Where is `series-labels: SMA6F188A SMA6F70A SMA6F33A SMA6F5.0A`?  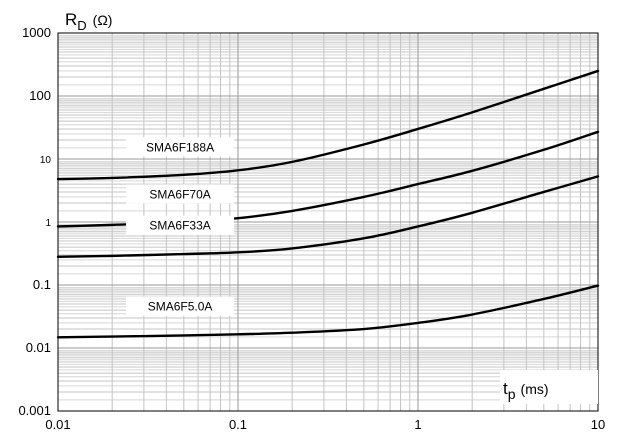 series-labels: SMA6F188A SMA6F70A SMA6F33A SMA6F5.0A is located at coordinates (180, 226).